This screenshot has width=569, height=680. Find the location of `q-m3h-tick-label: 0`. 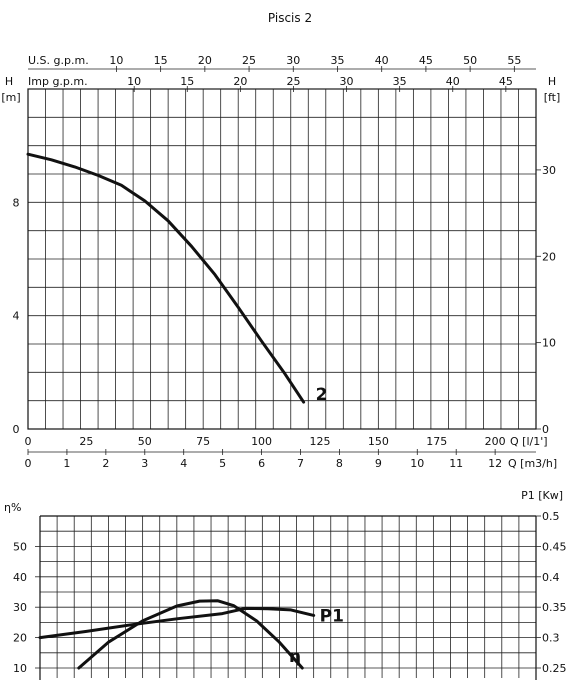

q-m3h-tick-label: 0 is located at coordinates (28, 463).